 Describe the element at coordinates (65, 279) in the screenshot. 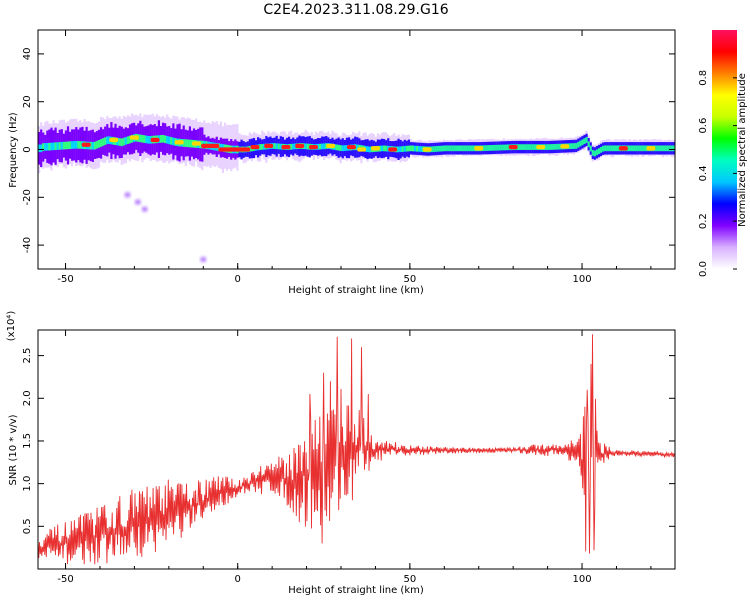

I see `spectrogram-xtick-label: -50` at that location.